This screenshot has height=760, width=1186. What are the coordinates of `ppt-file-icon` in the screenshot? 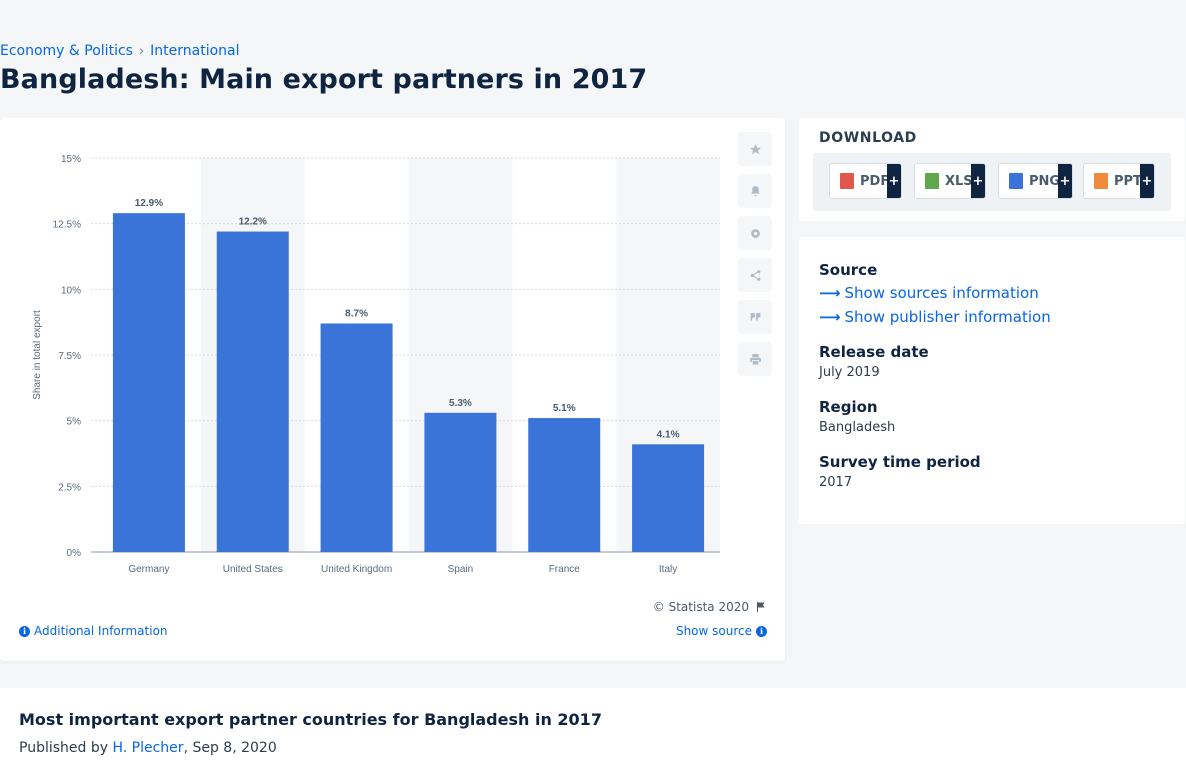 It's located at (1101, 181).